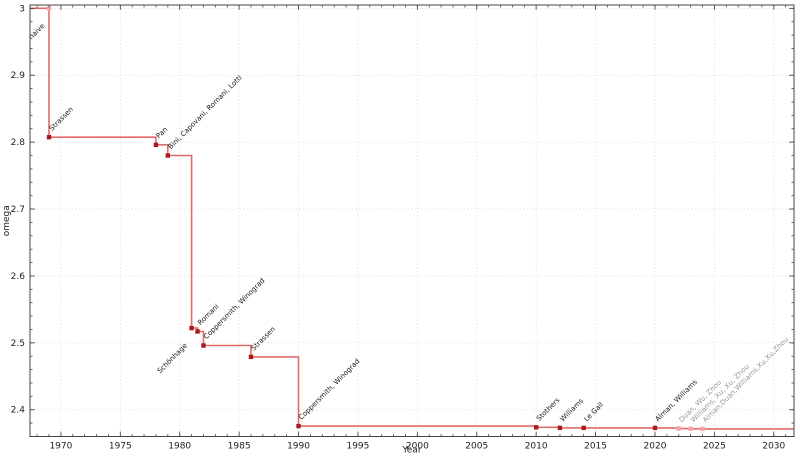  What do you see at coordinates (7, 220) in the screenshot?
I see `y-axis-title: omega` at bounding box center [7, 220].